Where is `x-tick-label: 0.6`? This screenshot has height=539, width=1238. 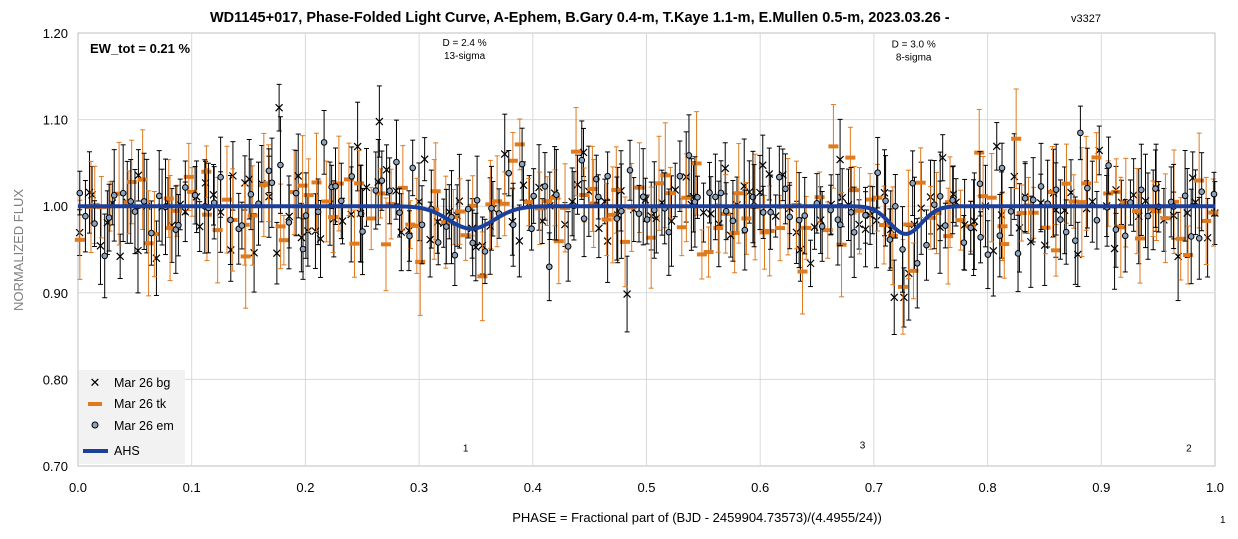
x-tick-label: 0.6 is located at coordinates (760, 487).